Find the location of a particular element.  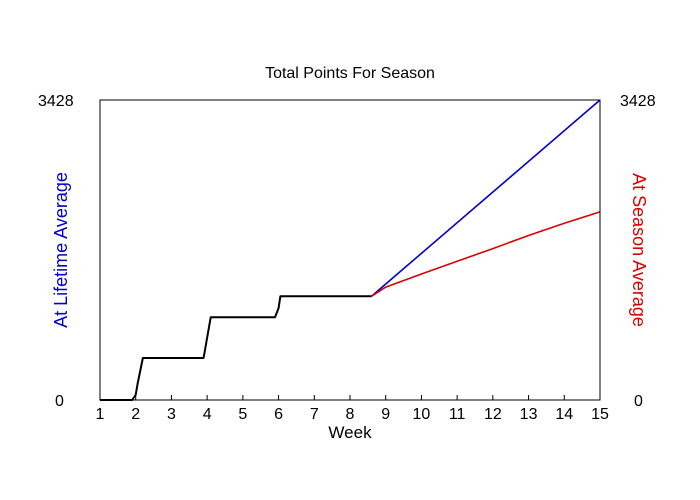

x-tick-label: 15 is located at coordinates (600, 414).